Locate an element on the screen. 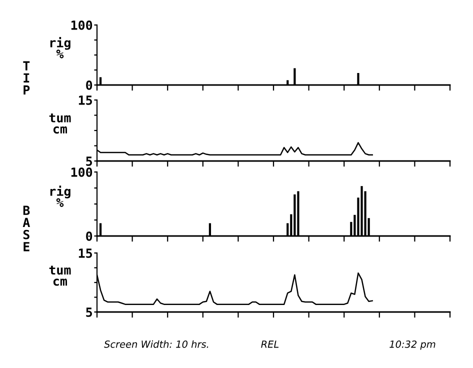 The width and height of the screenshot is (473, 368). text: 10:32 pm is located at coordinates (413, 345).